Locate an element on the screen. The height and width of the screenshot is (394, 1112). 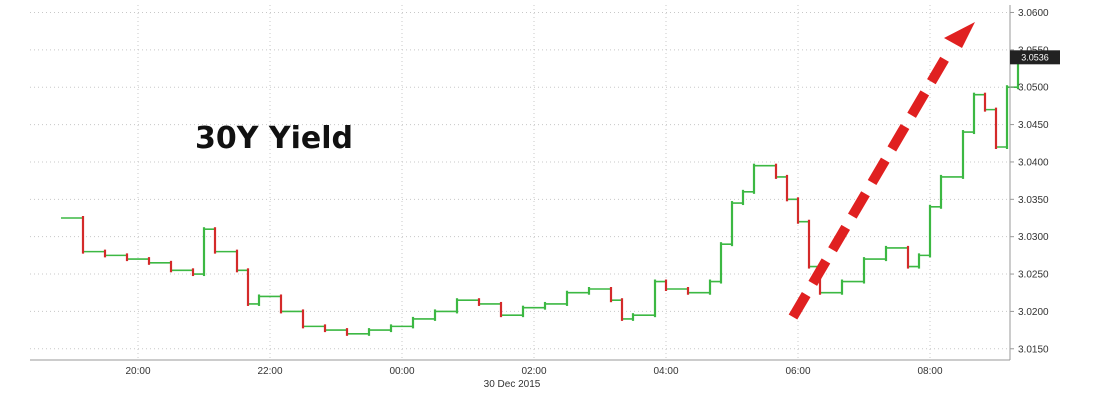
y-tick-label: 3.0400 is located at coordinates (1033, 162).